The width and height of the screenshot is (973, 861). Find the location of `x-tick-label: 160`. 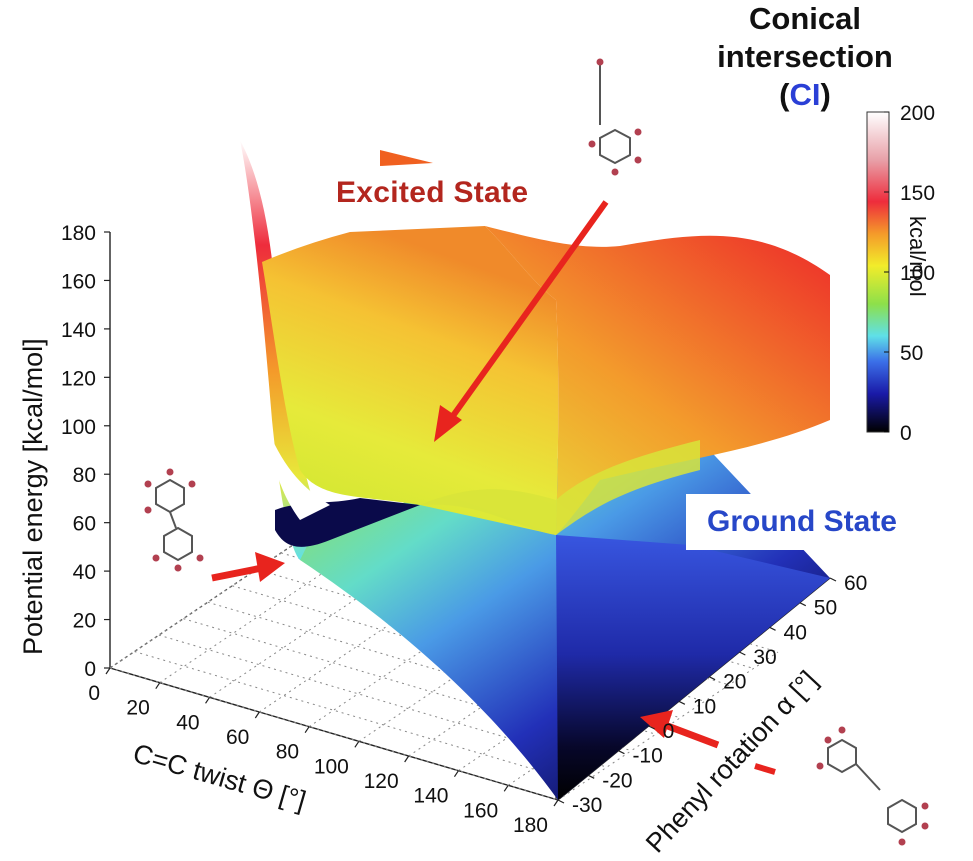

x-tick-label: 160 is located at coordinates (480, 810).